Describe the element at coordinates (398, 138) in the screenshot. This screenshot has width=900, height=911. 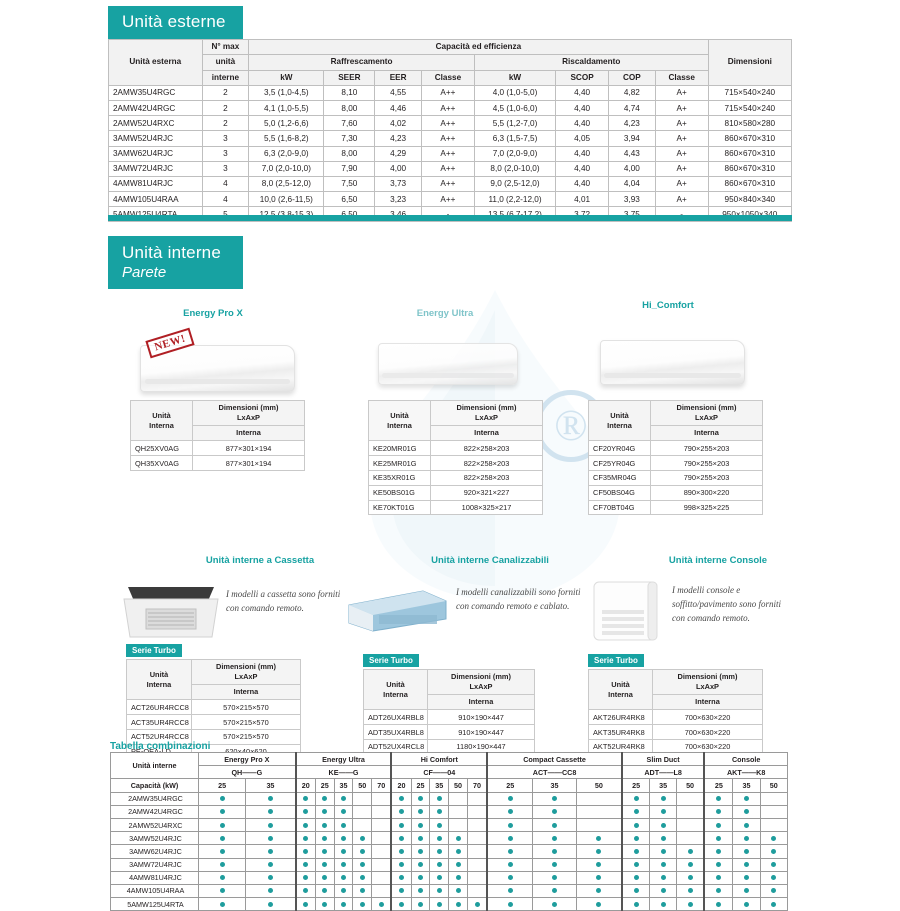
I see `cell-eer: 4,23` at that location.